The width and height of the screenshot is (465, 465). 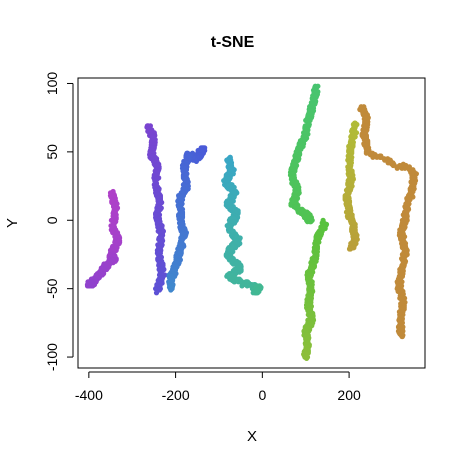 What do you see at coordinates (52, 220) in the screenshot?
I see `y-tick-label: 0` at bounding box center [52, 220].